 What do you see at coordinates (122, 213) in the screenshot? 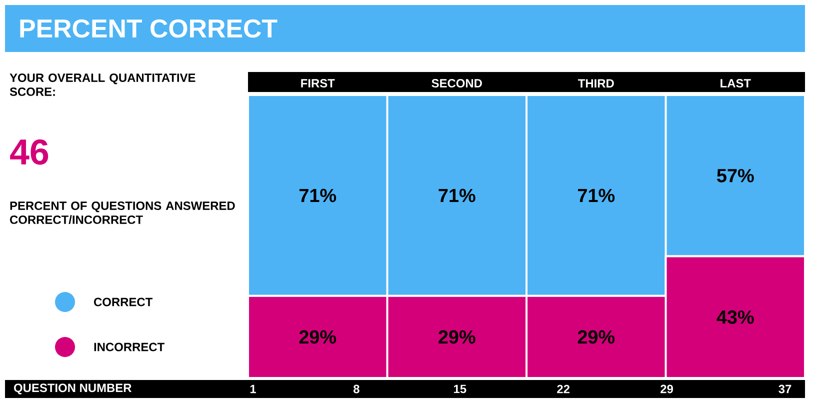
I see `text: PERCENT OF QUESTIONS ANSWERED CORRECT/INCORRECT` at bounding box center [122, 213].